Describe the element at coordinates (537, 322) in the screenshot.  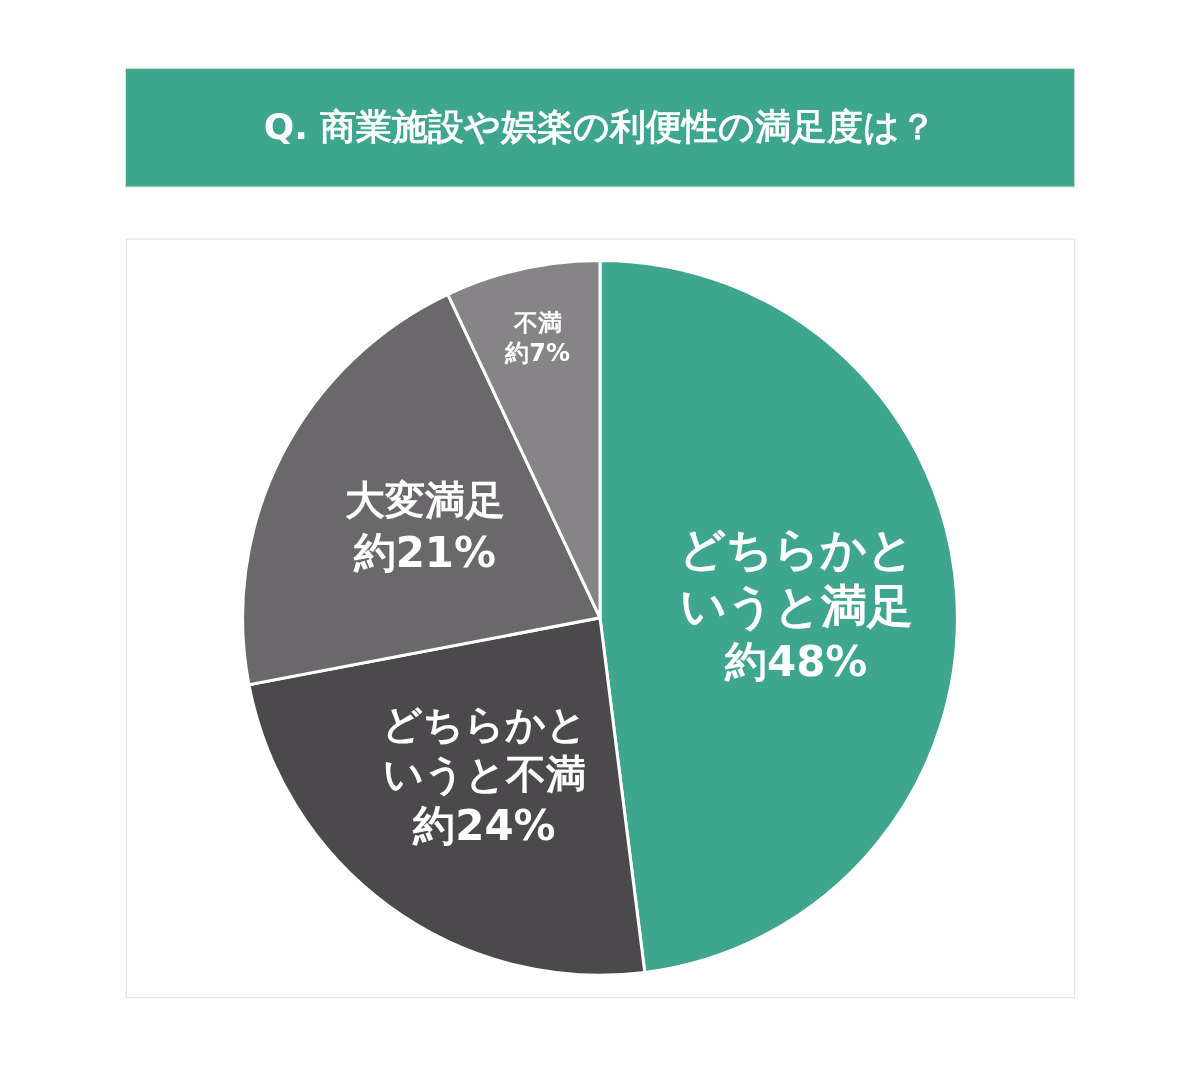
I see `slice-label: 不満` at that location.